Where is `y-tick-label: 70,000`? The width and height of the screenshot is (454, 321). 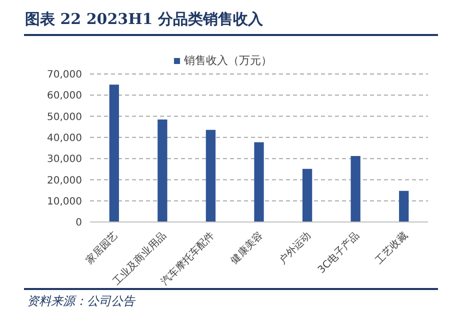 y-tick-label: 70,000 is located at coordinates (64, 75).